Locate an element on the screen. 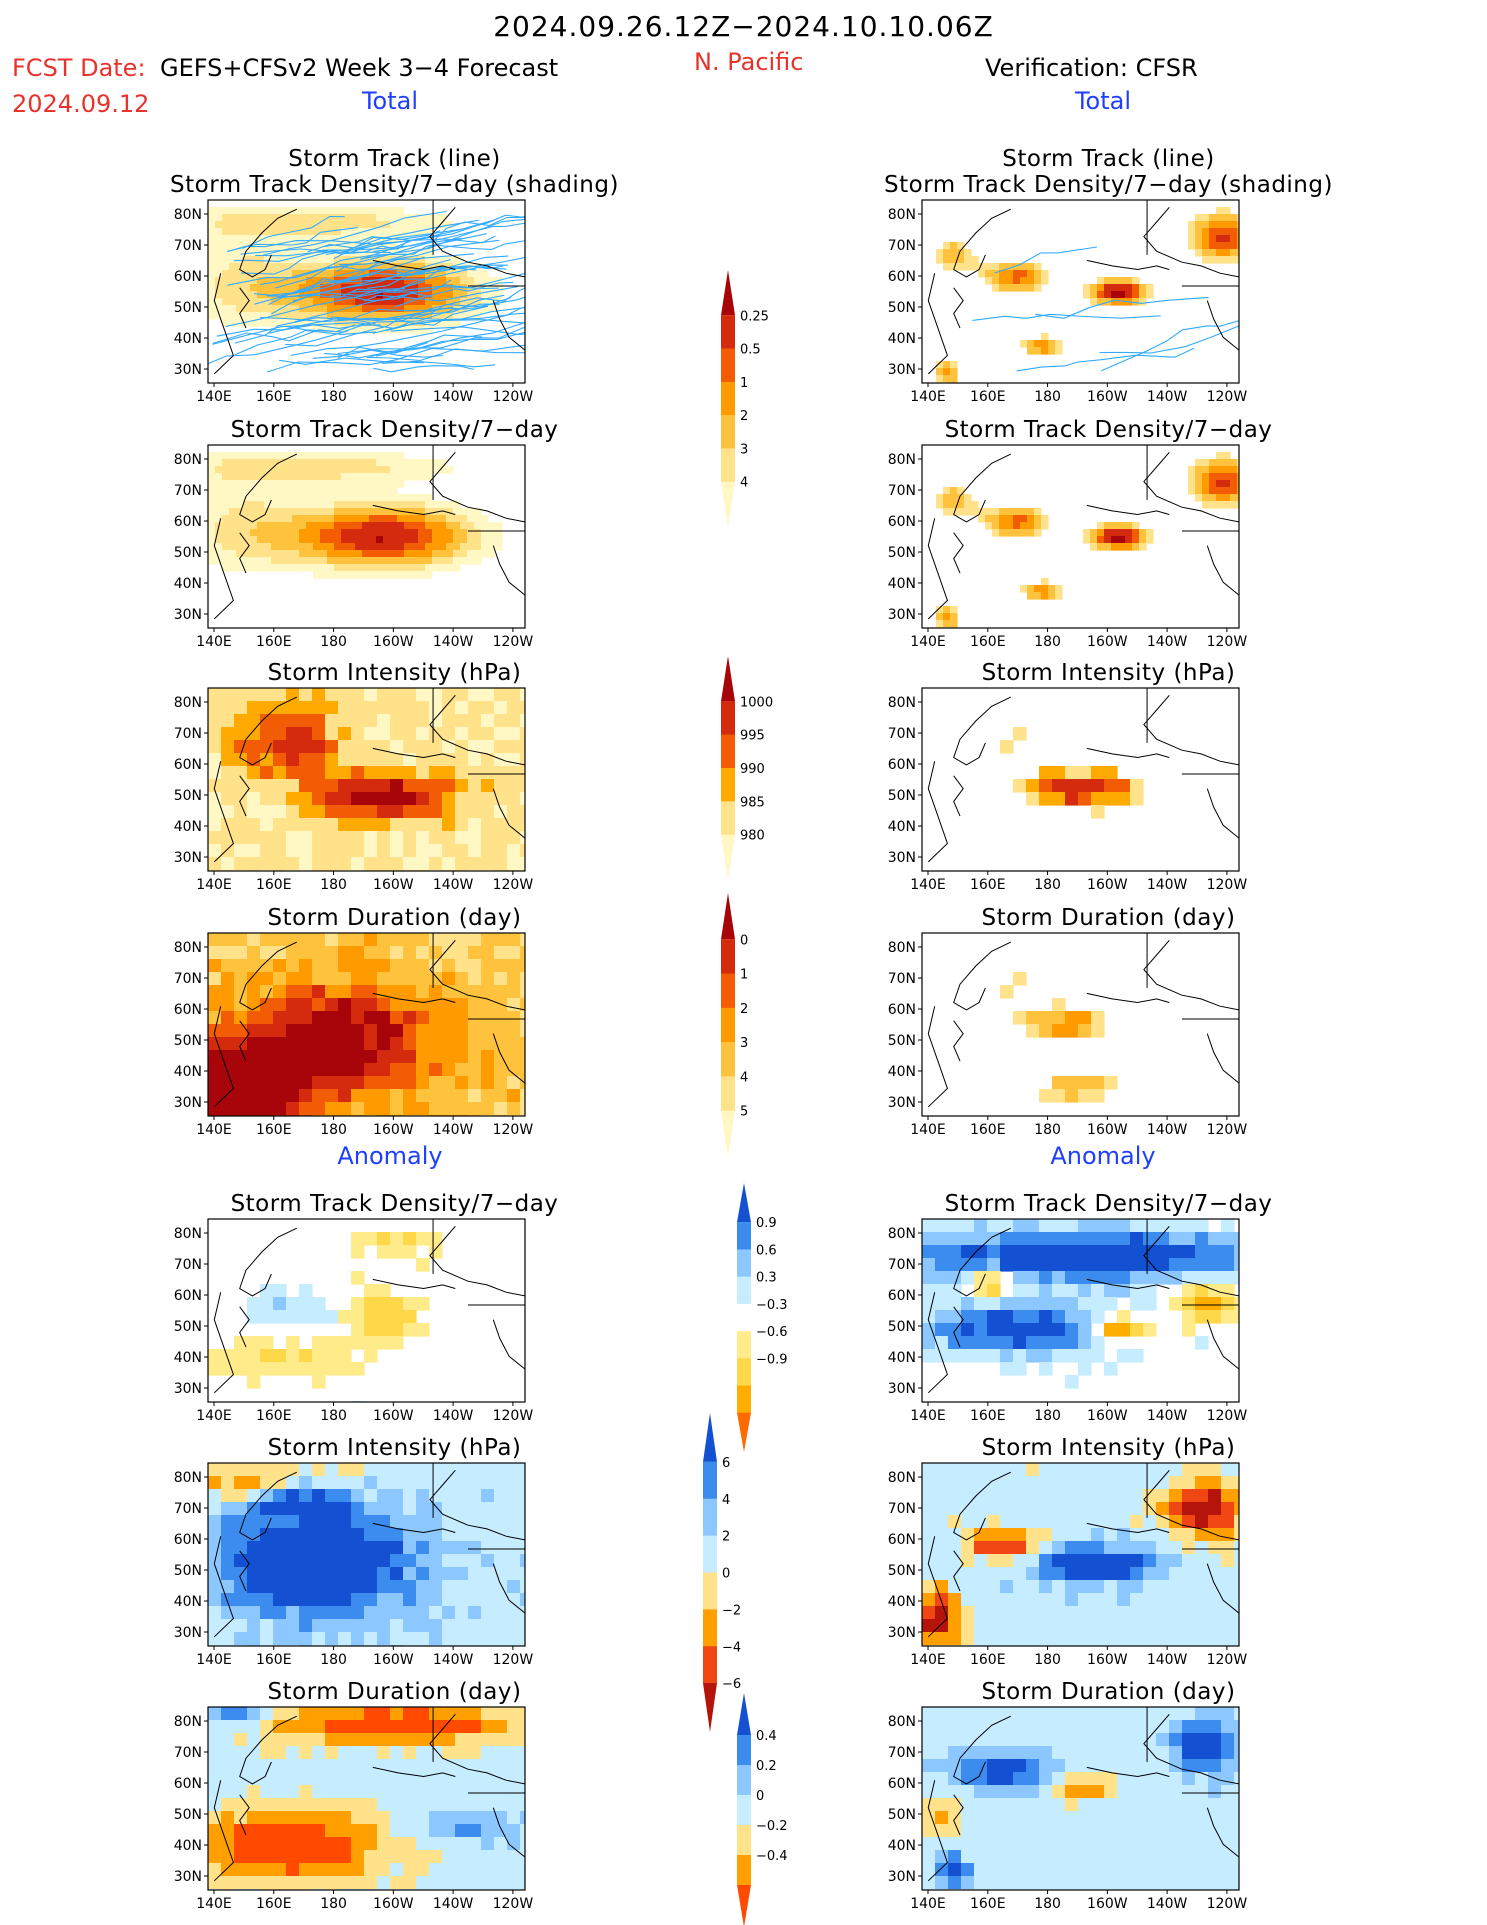  storm-track-line is located at coordinates (396, 358).